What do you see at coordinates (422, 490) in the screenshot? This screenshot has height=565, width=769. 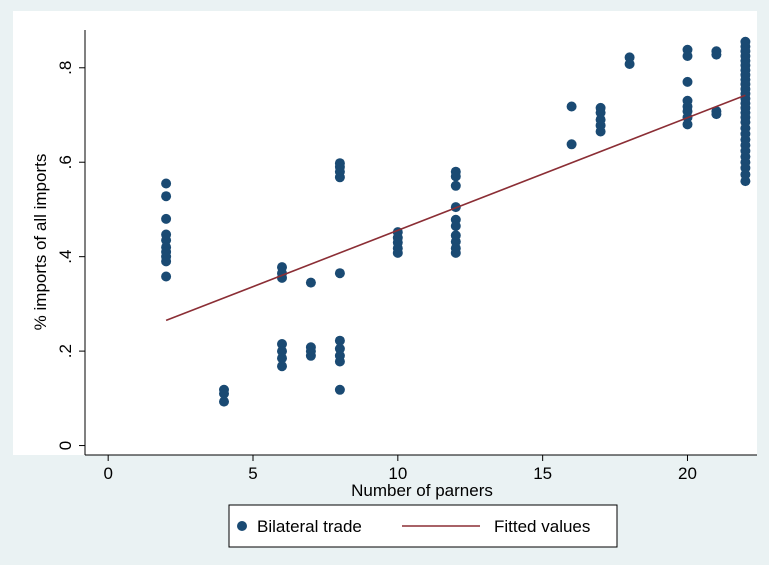 I see `x-axis-title: Number of parners` at bounding box center [422, 490].